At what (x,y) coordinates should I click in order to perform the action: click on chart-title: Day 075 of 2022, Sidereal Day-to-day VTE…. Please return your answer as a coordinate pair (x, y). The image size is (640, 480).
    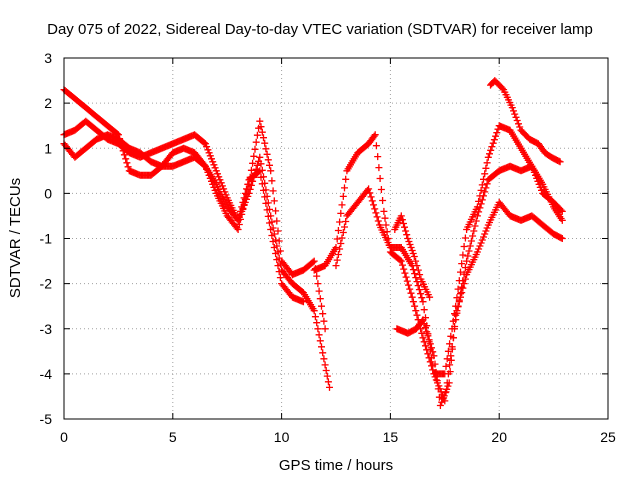
    Looking at the image, I should click on (320, 29).